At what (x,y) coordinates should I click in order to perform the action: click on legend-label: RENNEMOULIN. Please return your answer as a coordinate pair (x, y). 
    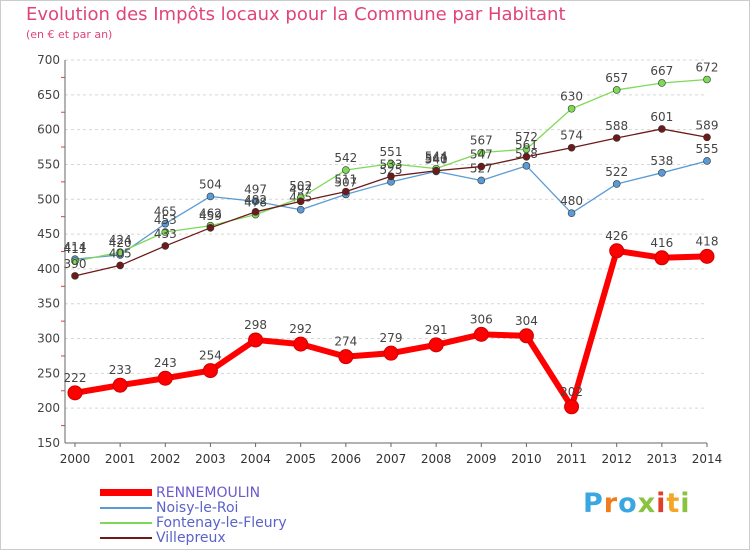
    Looking at the image, I should click on (208, 492).